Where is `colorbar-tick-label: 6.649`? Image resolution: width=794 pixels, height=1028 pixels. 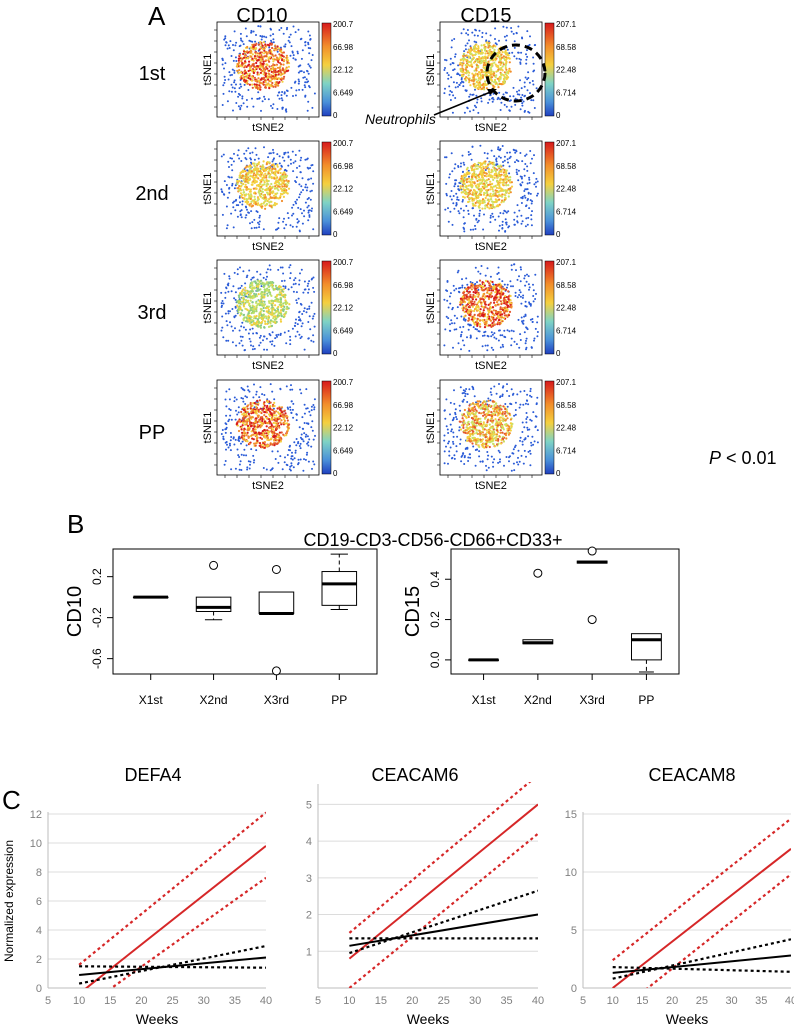 colorbar-tick-label: 6.649 is located at coordinates (343, 330).